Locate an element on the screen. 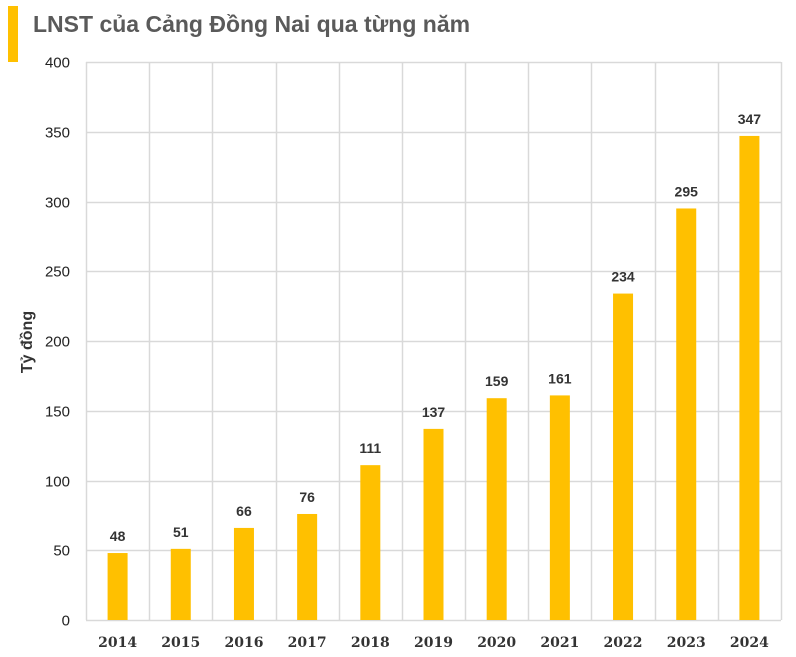 Image resolution: width=796 pixels, height=657 pixels. x-tick-label-2015: 2015 is located at coordinates (180, 643).